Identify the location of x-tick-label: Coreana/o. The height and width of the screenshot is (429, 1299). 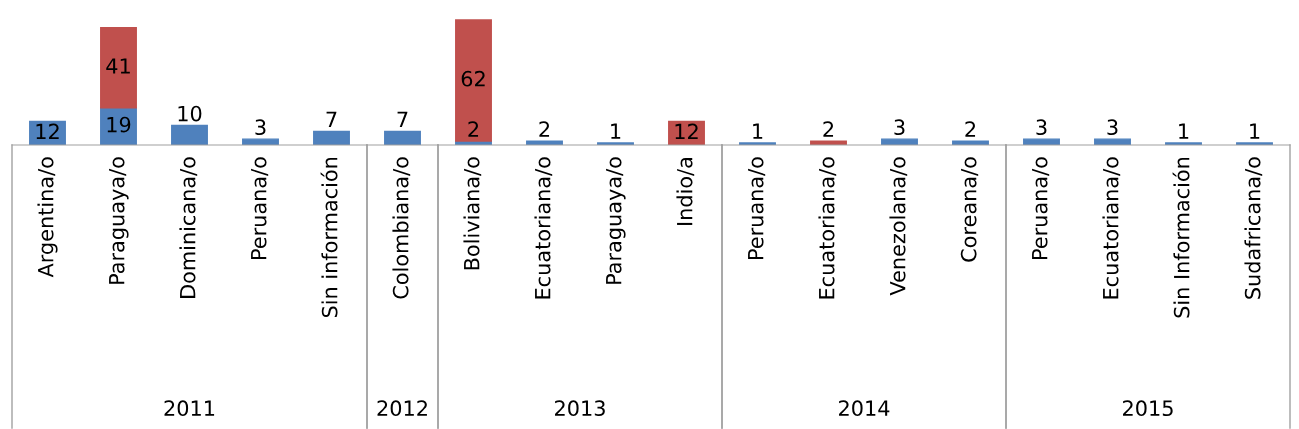
(969, 209).